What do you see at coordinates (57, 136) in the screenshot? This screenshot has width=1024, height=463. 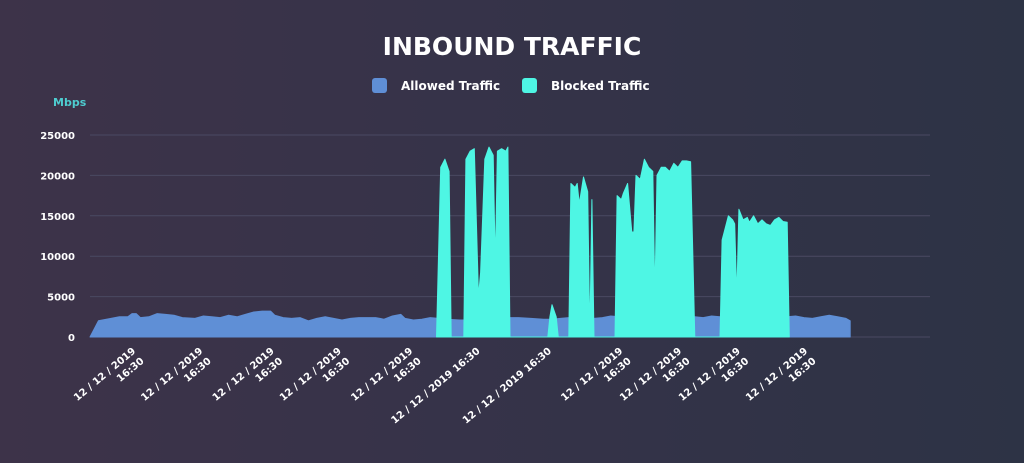 I see `y-tick-label: 25000` at bounding box center [57, 136].